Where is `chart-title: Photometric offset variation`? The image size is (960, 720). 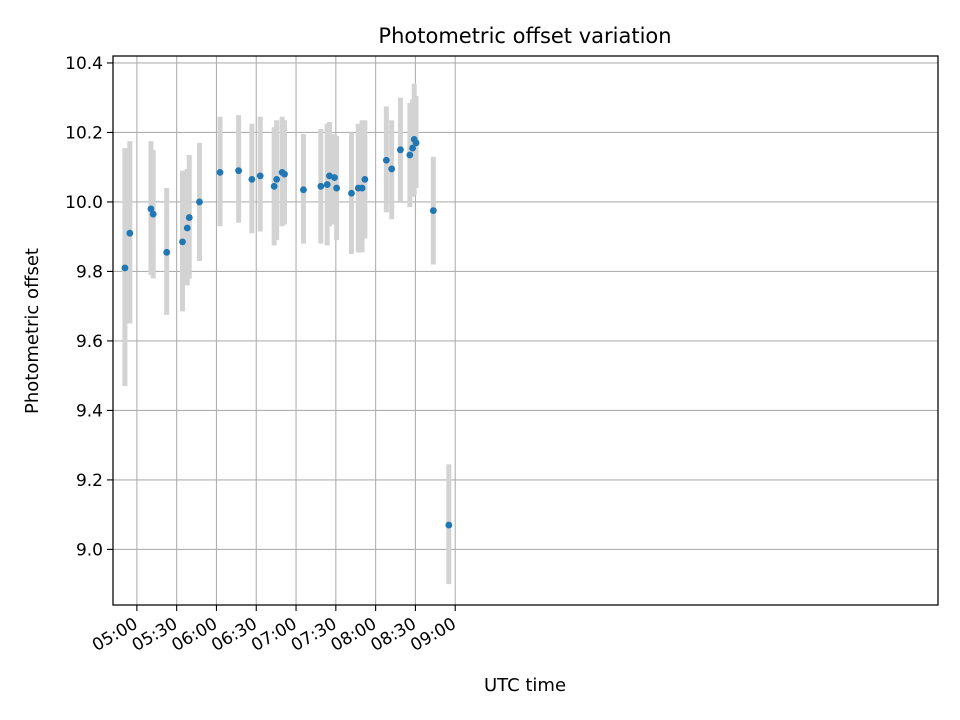
chart-title: Photometric offset variation is located at coordinates (524, 36).